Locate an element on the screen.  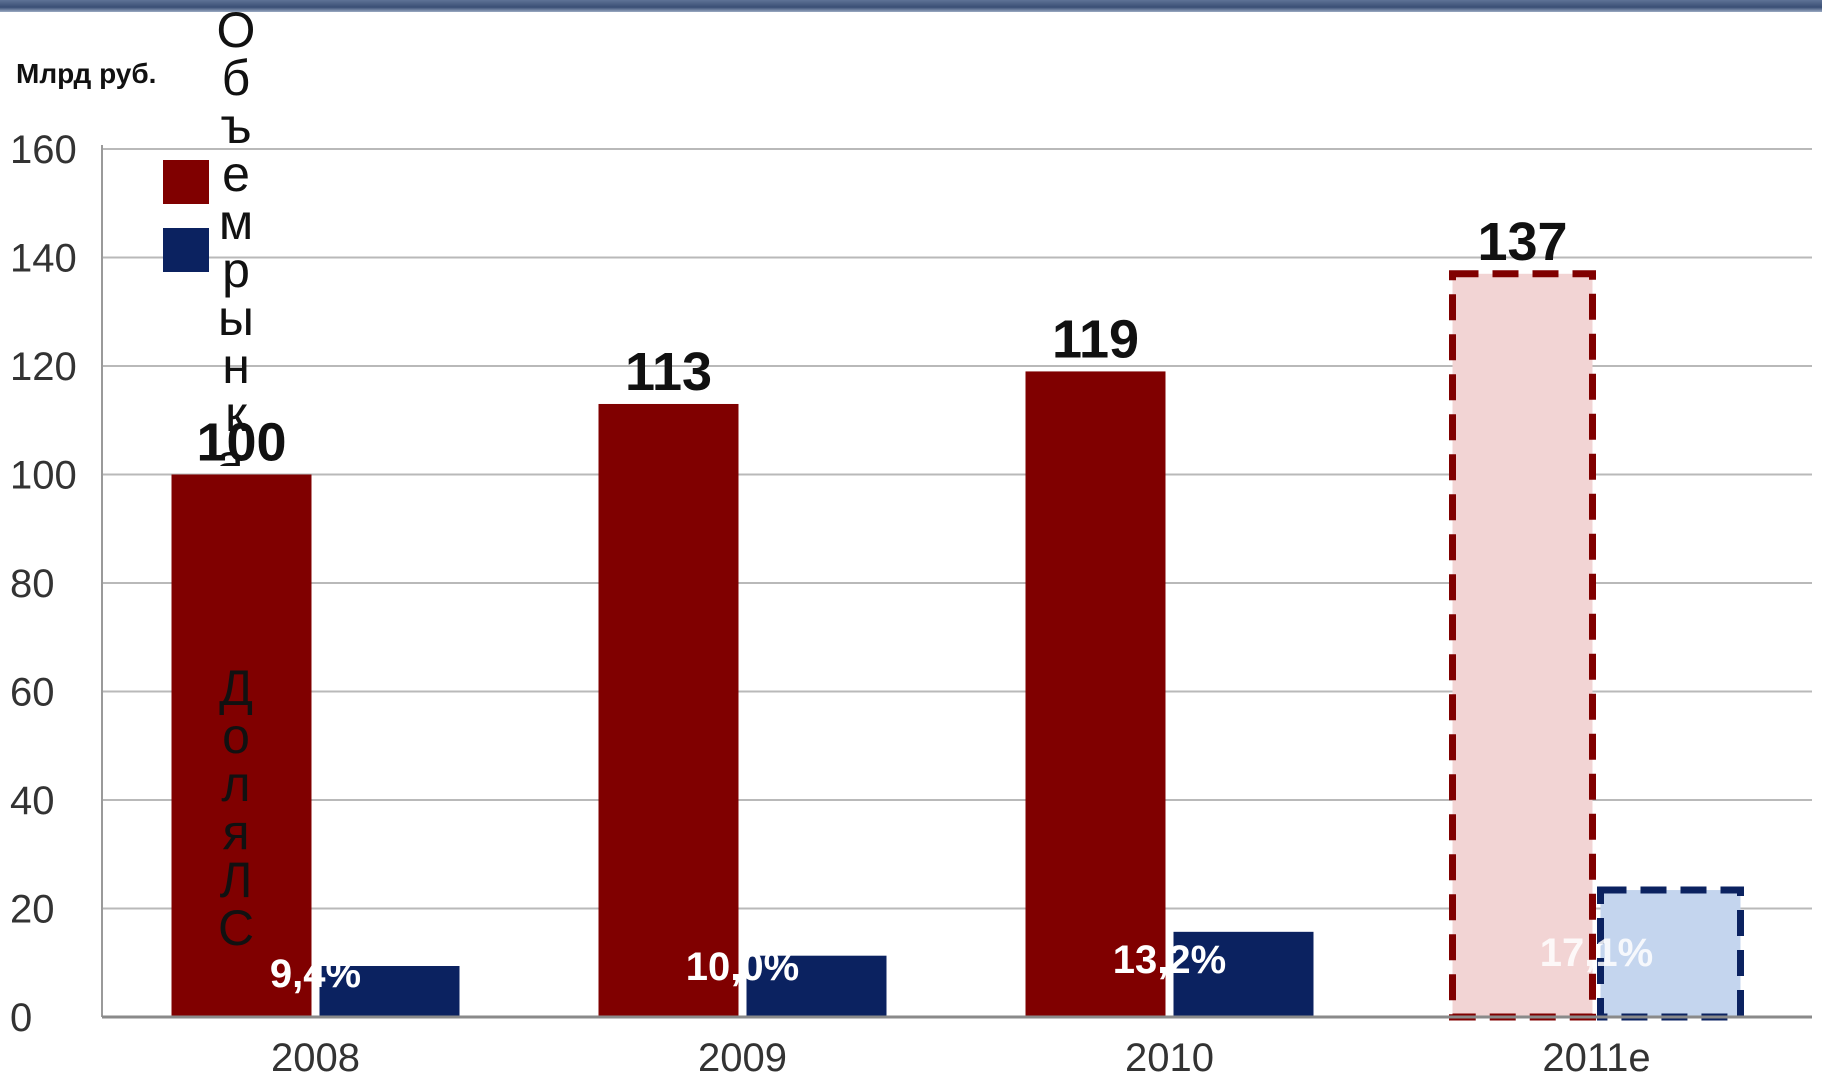
y-axis-unit-label: Млрд руб. is located at coordinates (86, 73).